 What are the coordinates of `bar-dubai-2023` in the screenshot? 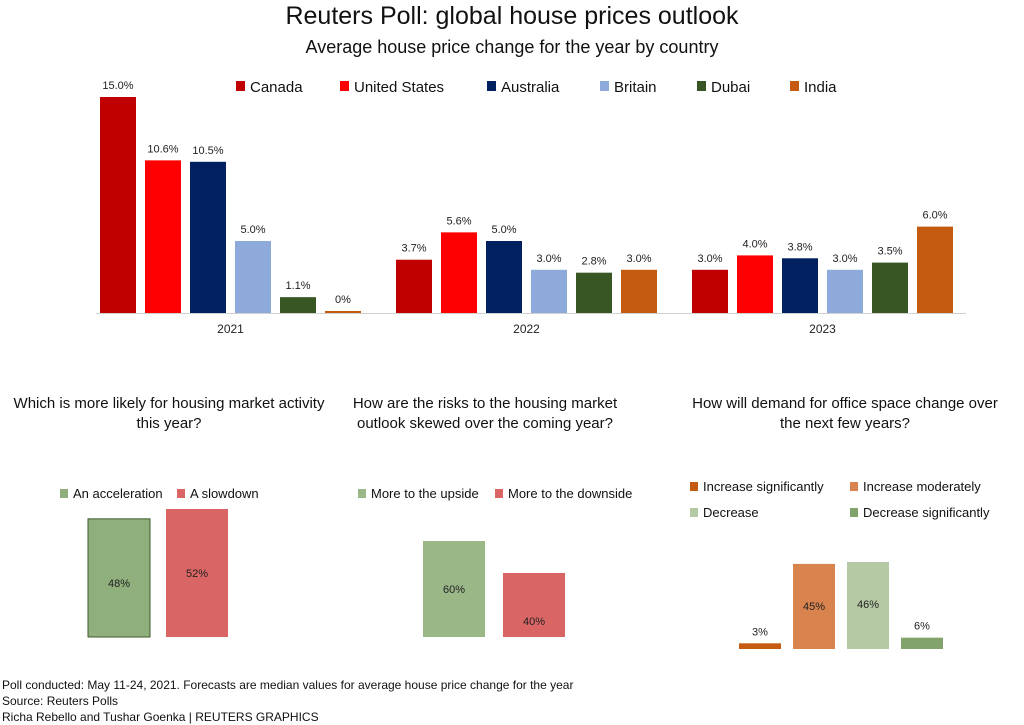 It's located at (890, 287).